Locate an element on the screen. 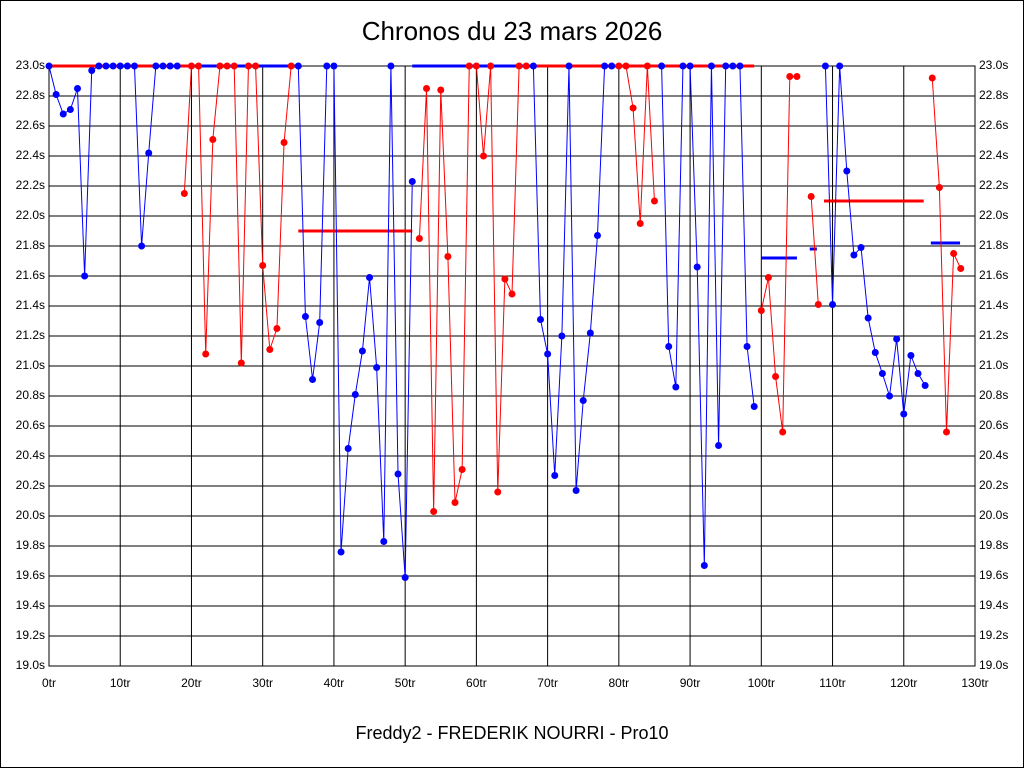 The image size is (1024, 768). x-tick-label: 120tr is located at coordinates (903, 683).